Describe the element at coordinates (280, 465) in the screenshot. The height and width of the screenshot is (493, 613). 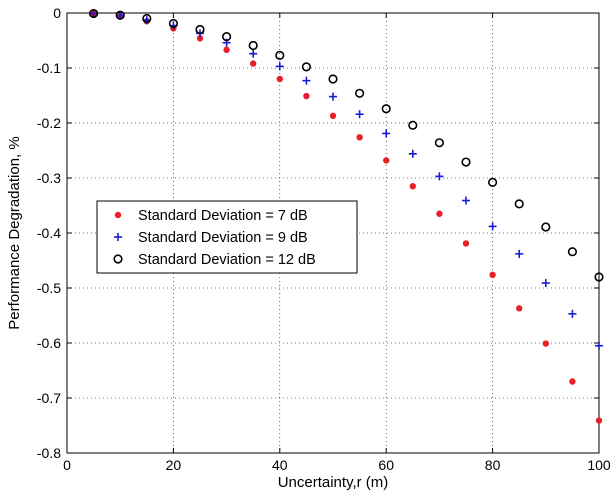
I see `x-tick-label: 40` at that location.